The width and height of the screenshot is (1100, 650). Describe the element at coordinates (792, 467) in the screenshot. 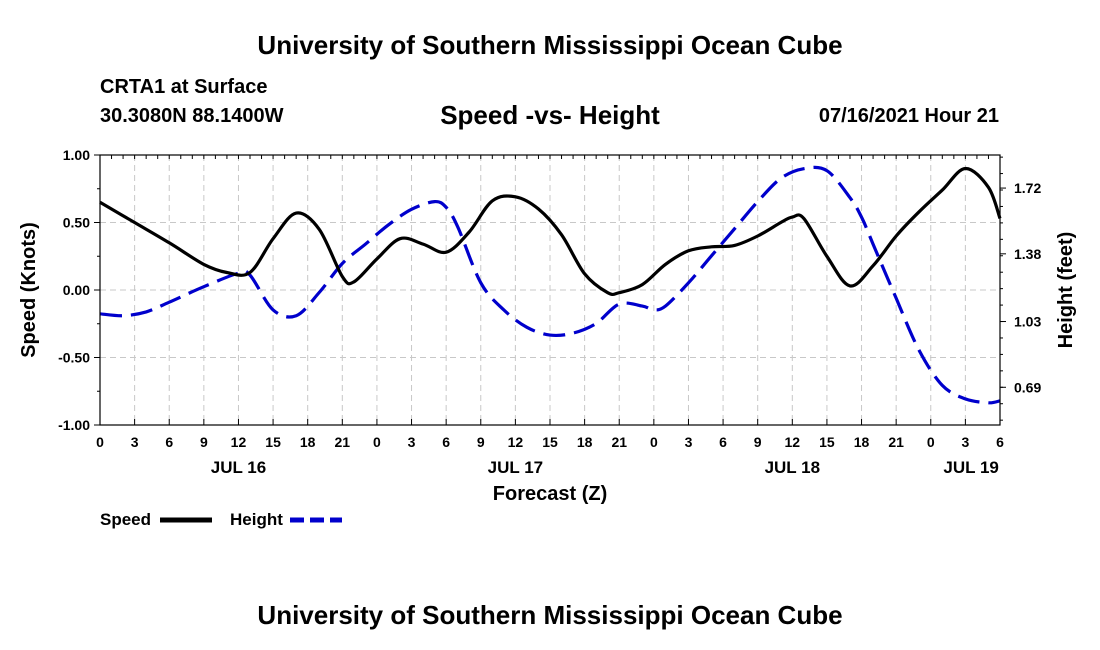

I see `day-label: JUL 18` at that location.